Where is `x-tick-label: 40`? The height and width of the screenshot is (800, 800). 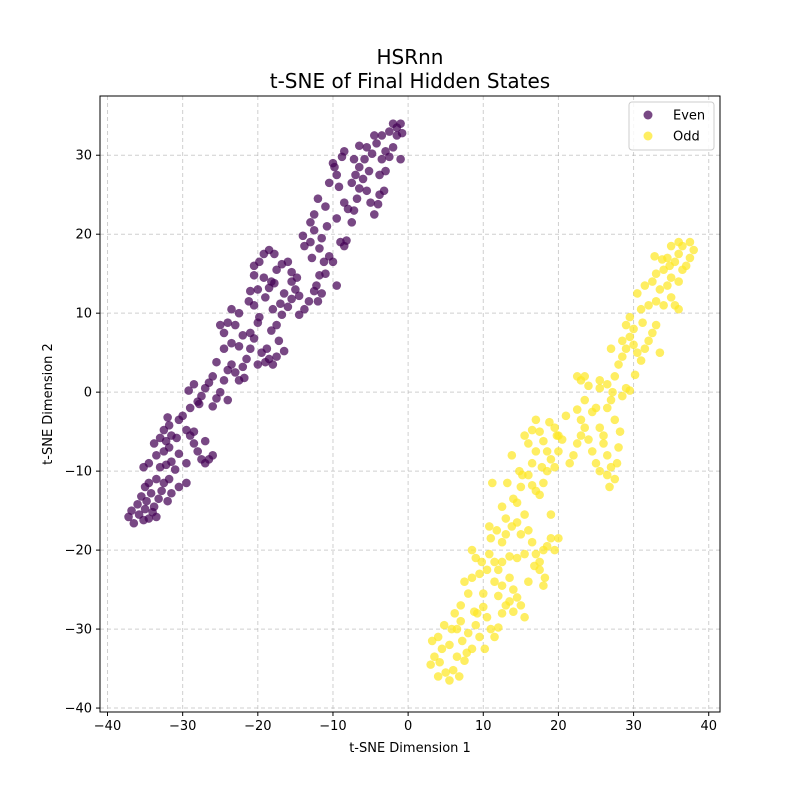 x-tick-label: 40 is located at coordinates (708, 726).